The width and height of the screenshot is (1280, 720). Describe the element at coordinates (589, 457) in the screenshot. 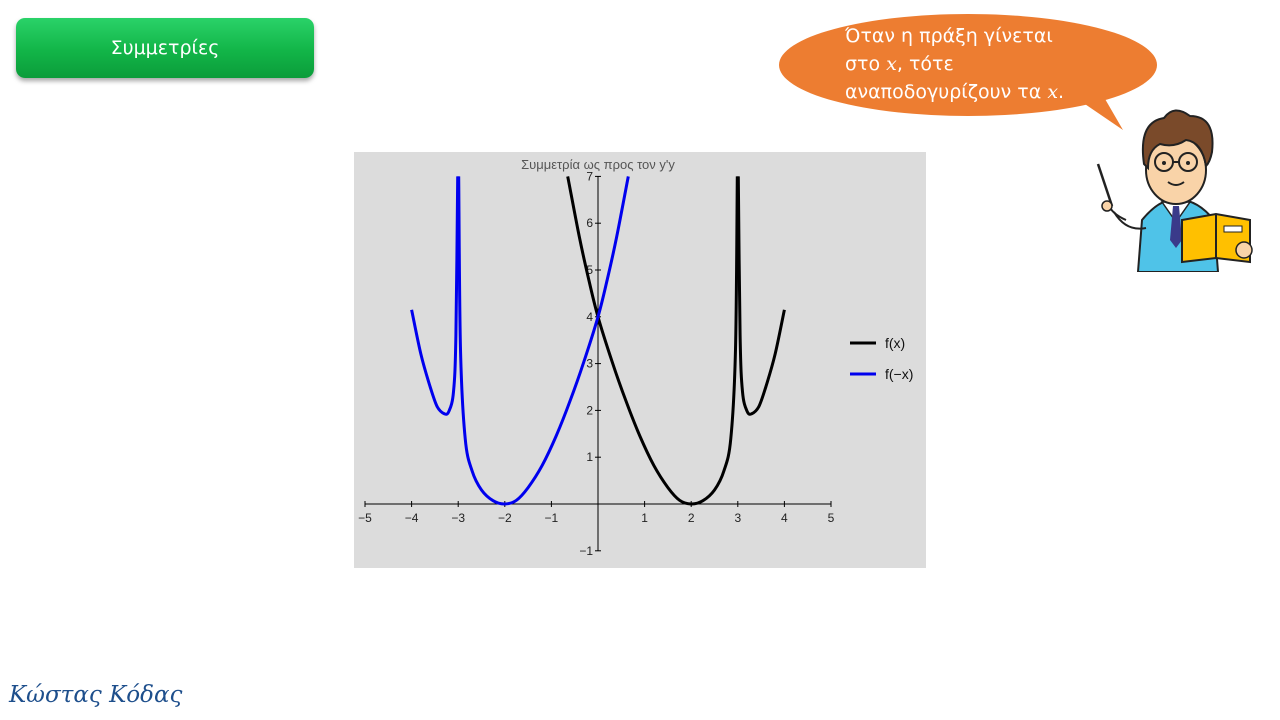

I see `y-tick-label: 1` at that location.